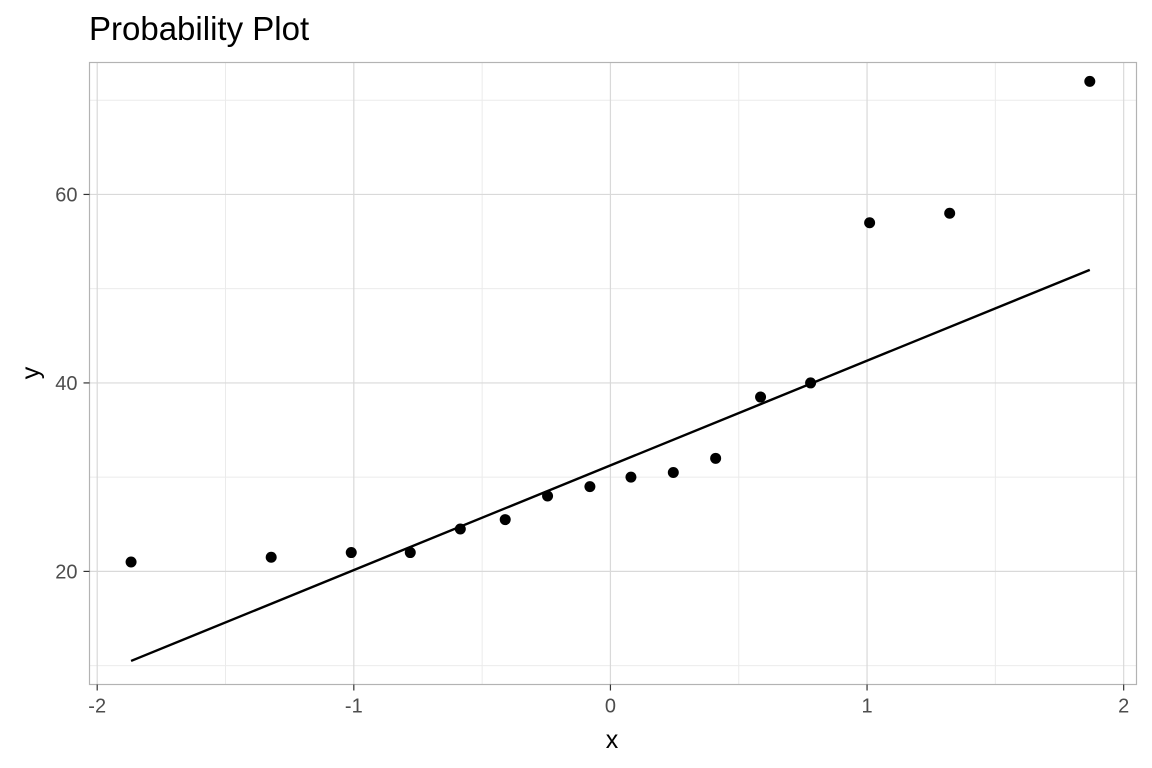 Image resolution: width=1152 pixels, height=768 pixels. Describe the element at coordinates (97, 707) in the screenshot. I see `x-tick-label: -2` at that location.